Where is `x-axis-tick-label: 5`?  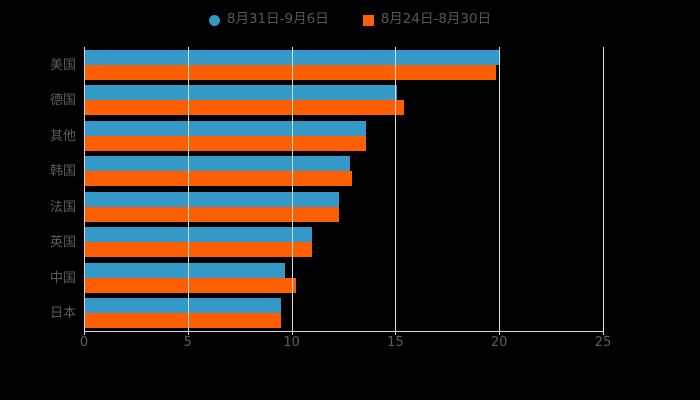
x-axis-tick-label: 5 is located at coordinates (187, 342).